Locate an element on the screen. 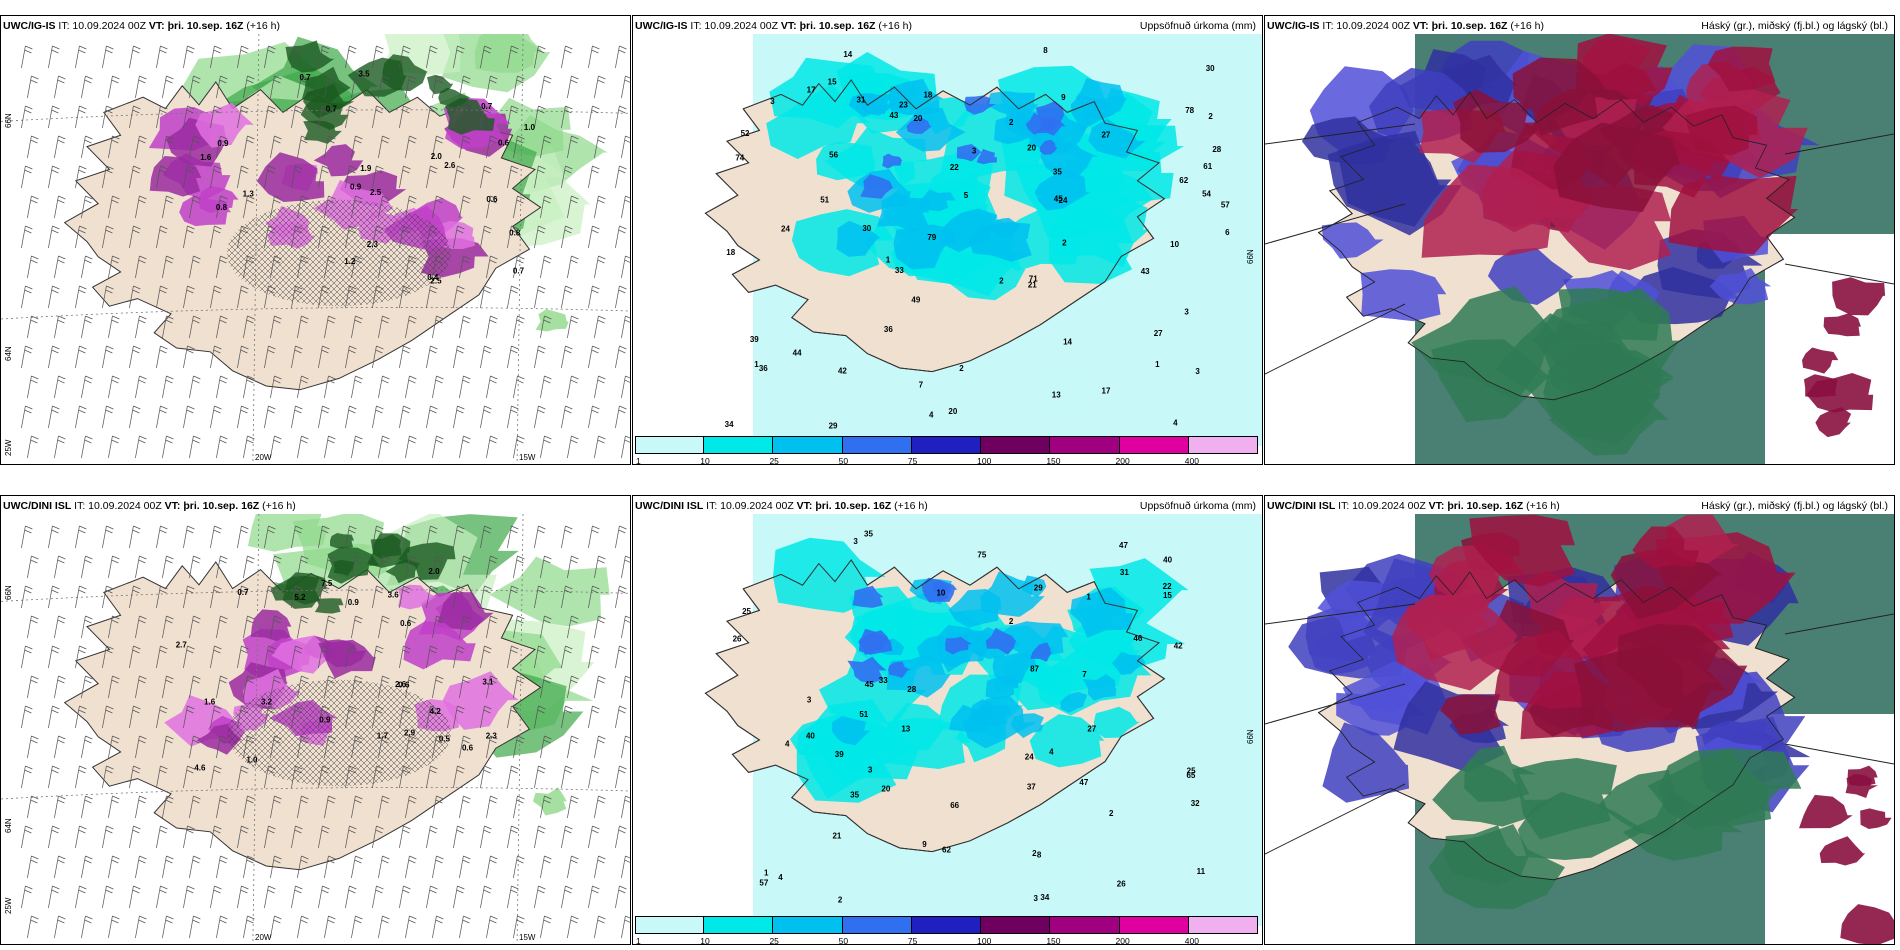  colorbar-label: 400 is located at coordinates (1191, 460).